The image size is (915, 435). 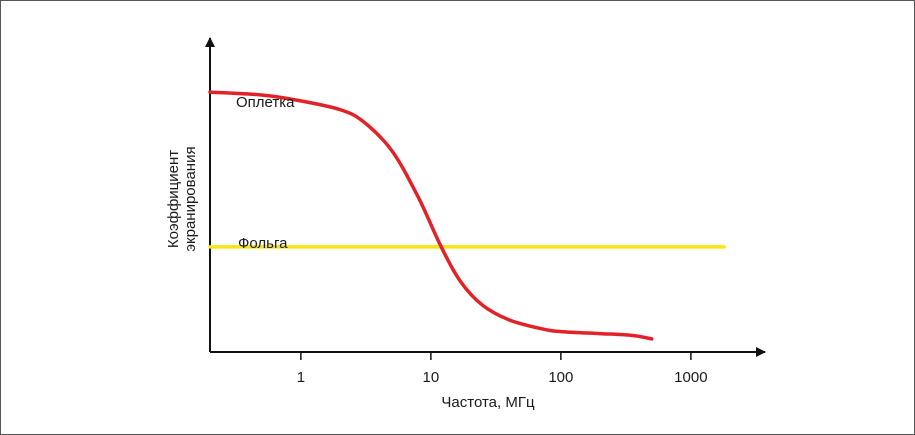 I want to click on y-axis-label-line-1: Коэффициент, so click(x=173, y=199).